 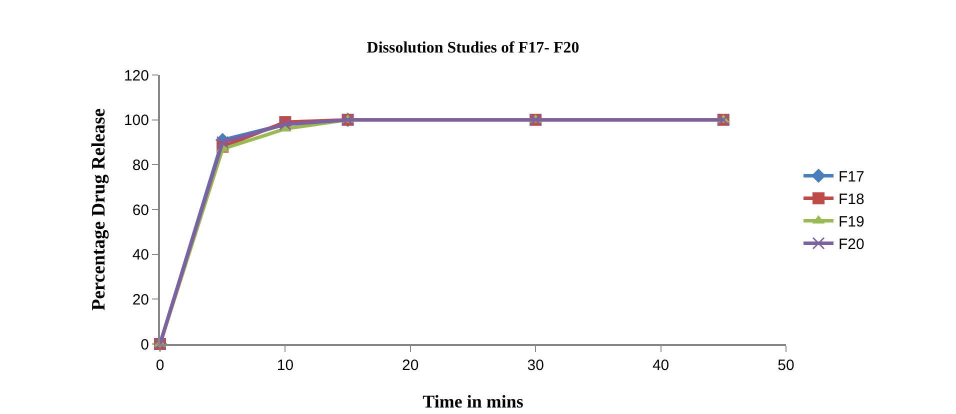 I want to click on x-tick-label: 30, so click(x=535, y=365).